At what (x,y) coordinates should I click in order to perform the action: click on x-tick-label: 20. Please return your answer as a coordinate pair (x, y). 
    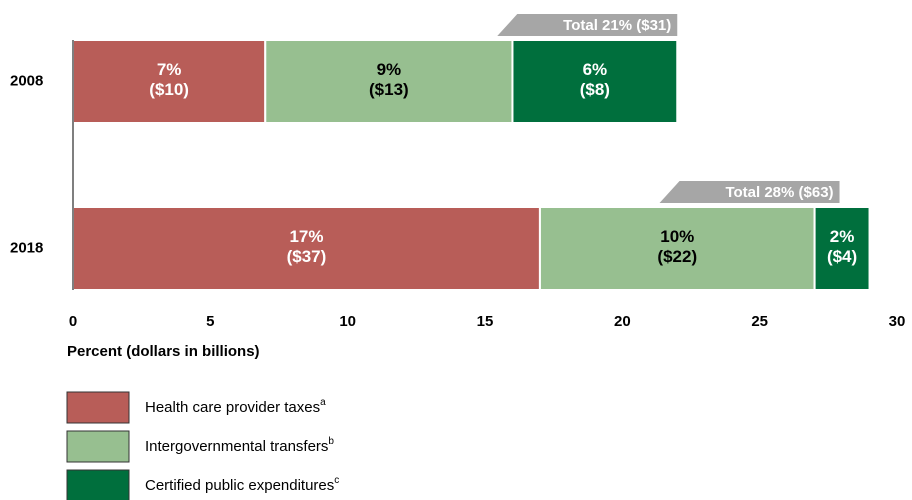
    Looking at the image, I should click on (622, 321).